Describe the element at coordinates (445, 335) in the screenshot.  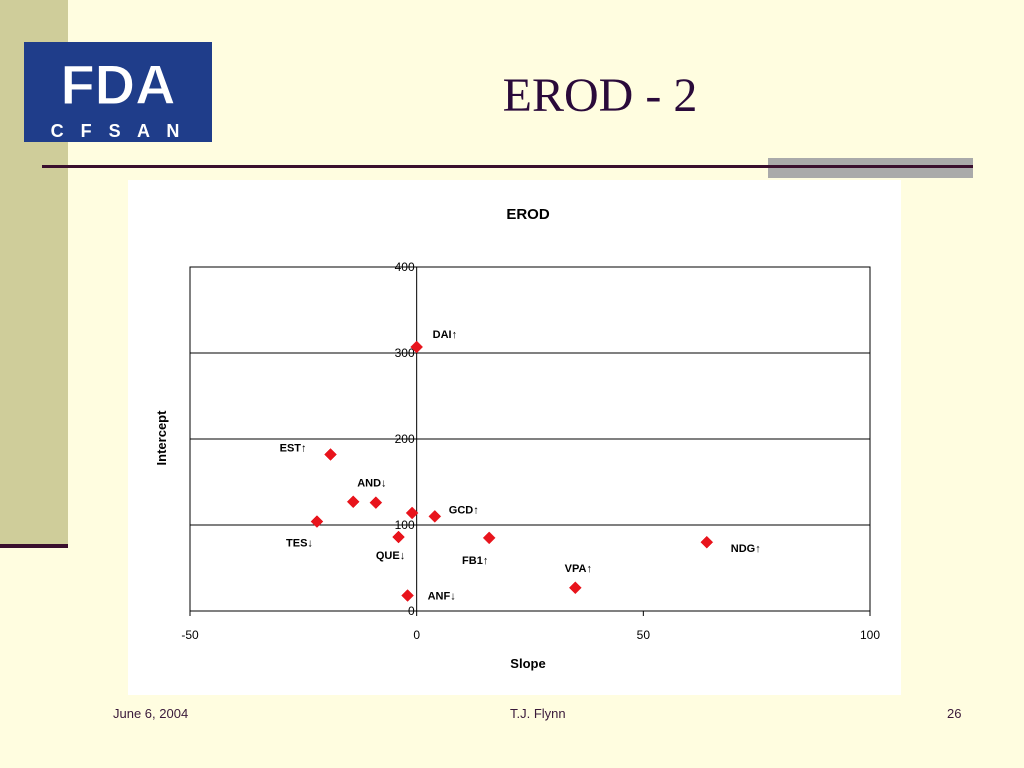
I see `data-label: DAI↑` at that location.